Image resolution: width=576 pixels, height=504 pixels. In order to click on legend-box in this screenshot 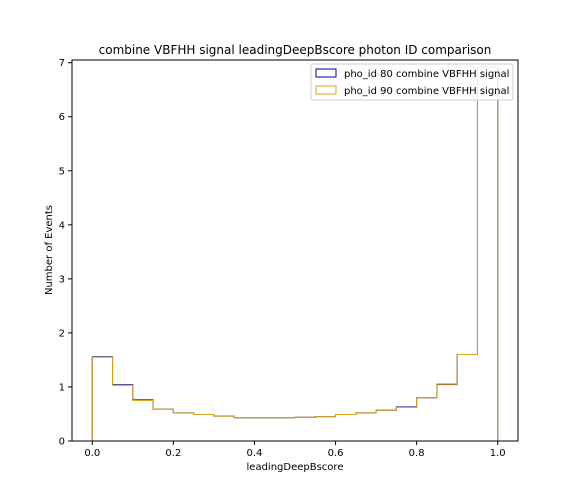, I will do `click(412, 82)`.